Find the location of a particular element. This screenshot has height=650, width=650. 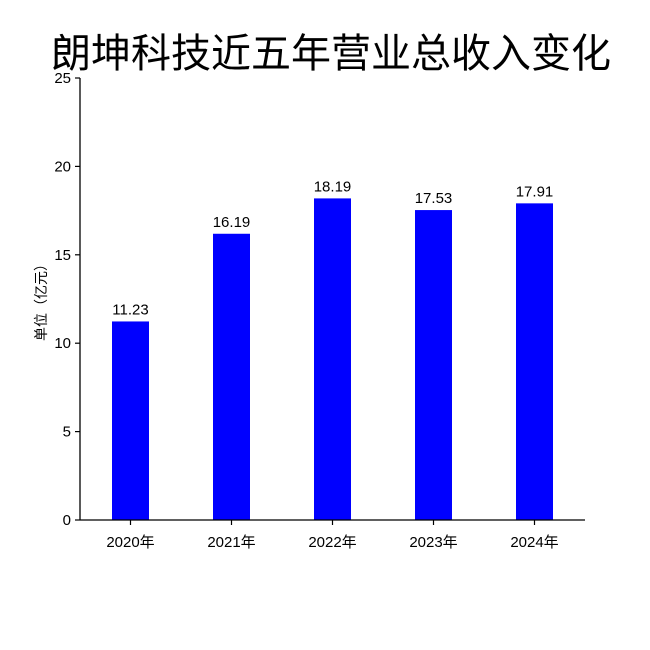

x-axis-ticks: 2020年 2021年 2022年 2023年 2024年 is located at coordinates (332, 535).